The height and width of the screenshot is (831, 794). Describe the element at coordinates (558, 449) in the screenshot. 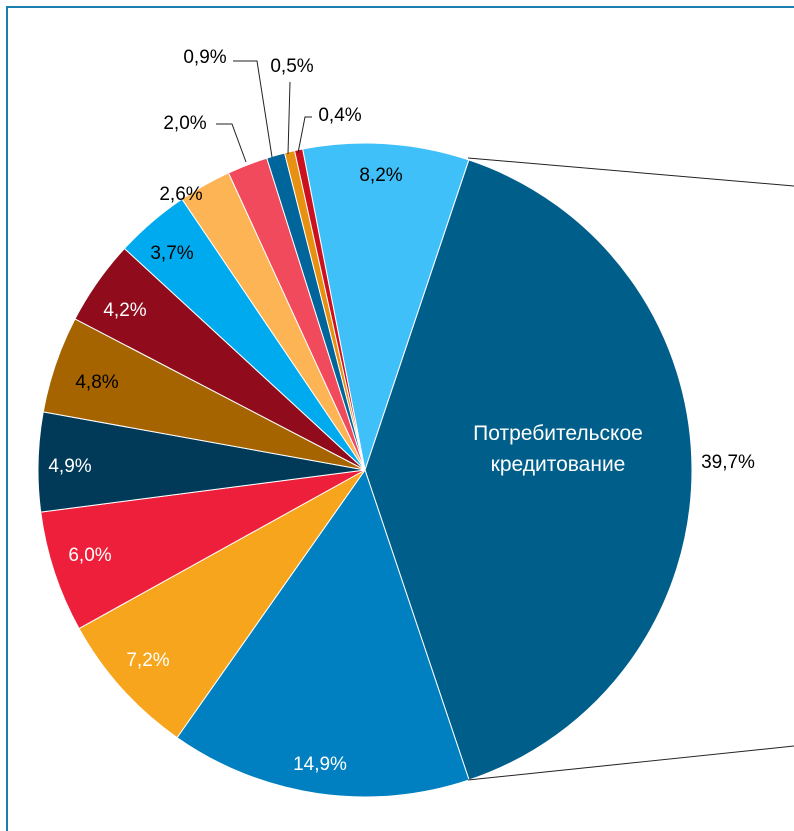

I see `category-label: Потребительское кредитование` at that location.